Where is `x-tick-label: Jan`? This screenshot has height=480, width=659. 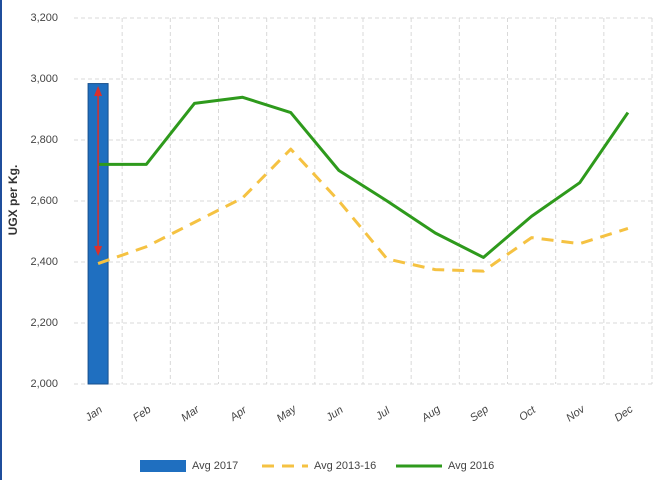
x-tick-label: Jan is located at coordinates (93, 414).